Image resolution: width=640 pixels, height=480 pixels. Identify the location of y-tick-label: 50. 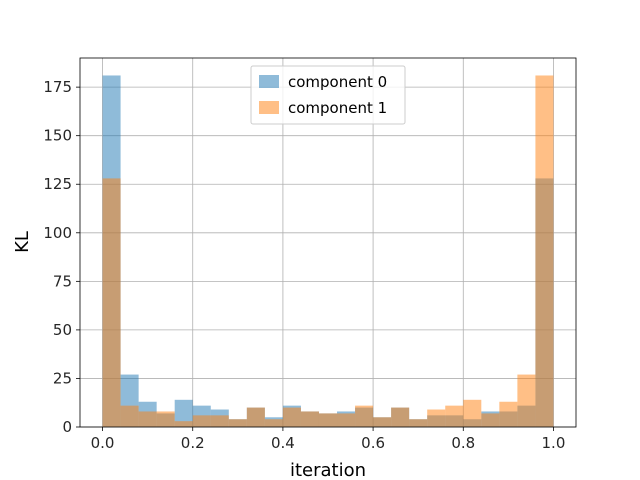
(62, 330).